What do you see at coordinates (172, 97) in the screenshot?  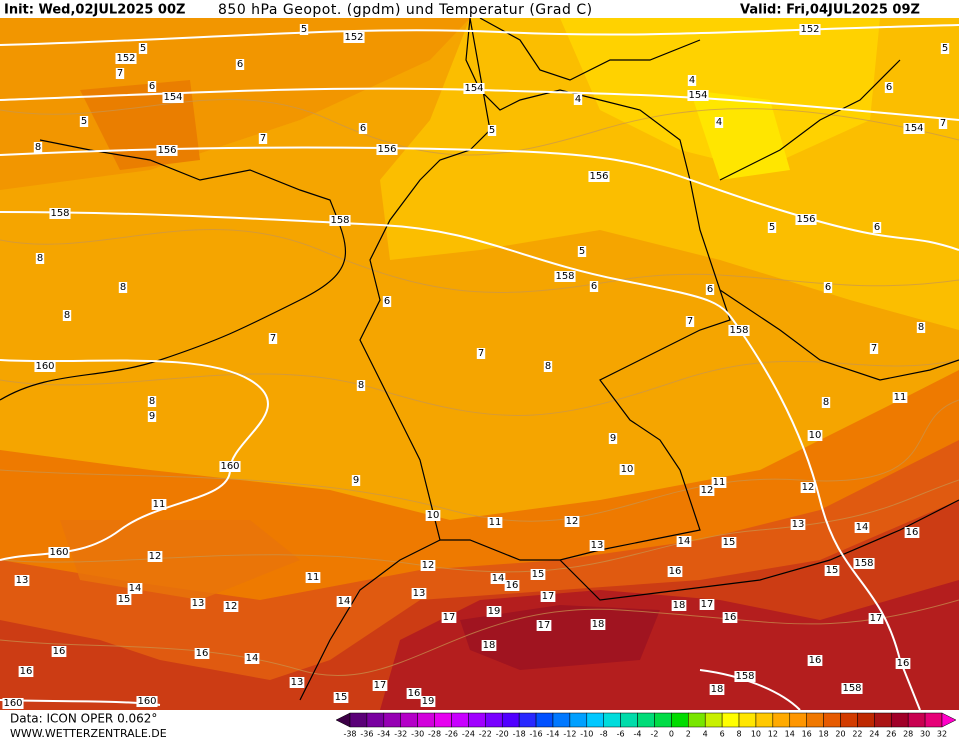 I see `geopotential-label: 154` at bounding box center [172, 97].